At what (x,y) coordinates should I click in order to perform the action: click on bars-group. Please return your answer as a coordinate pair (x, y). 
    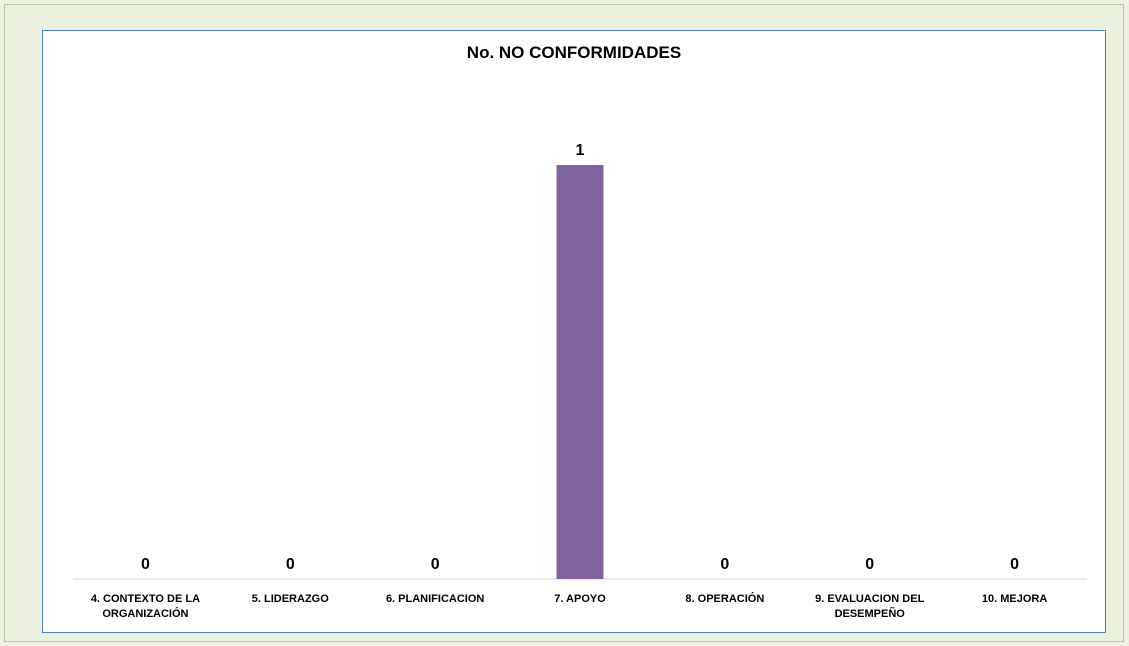
    Looking at the image, I should click on (580, 372).